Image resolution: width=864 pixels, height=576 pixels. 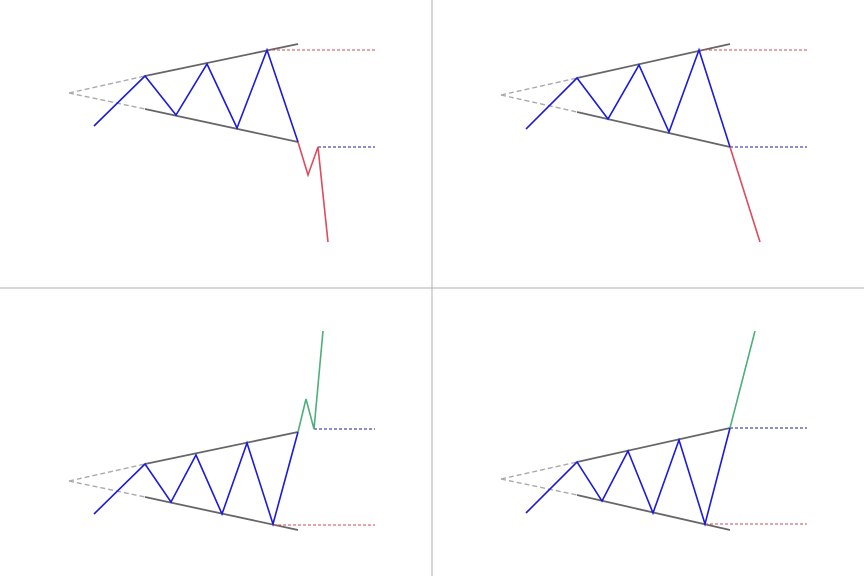 I want to click on panel-top-left, so click(x=221, y=143).